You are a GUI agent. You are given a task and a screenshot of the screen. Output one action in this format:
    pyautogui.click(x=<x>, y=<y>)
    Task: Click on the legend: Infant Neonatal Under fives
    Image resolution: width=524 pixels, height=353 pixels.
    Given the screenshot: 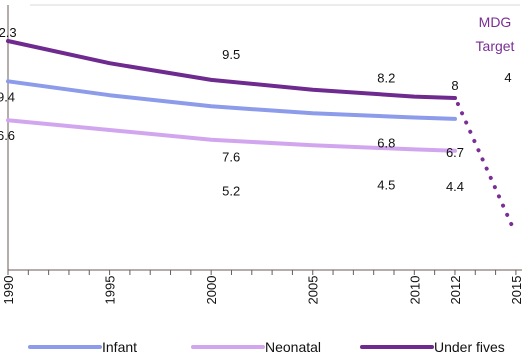 What is the action you would take?
    pyautogui.click(x=266, y=346)
    